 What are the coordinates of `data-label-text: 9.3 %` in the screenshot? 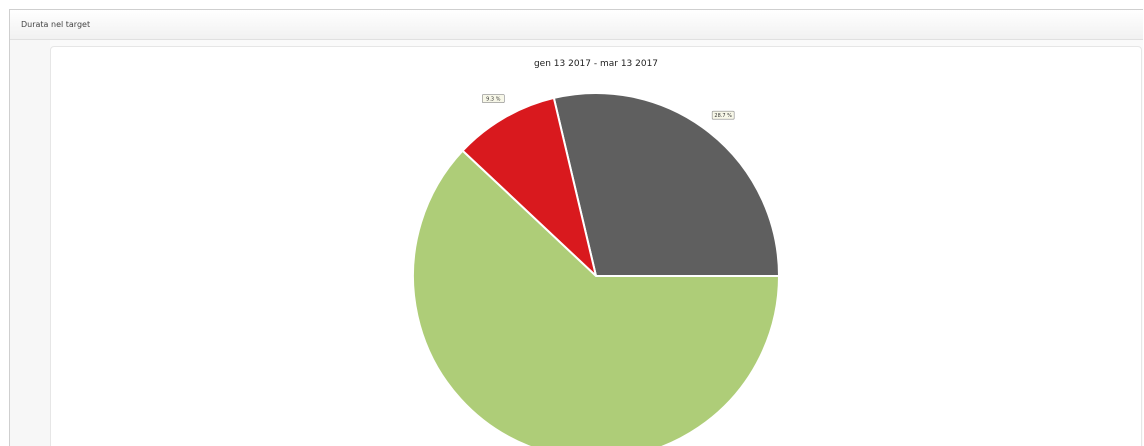 It's located at (493, 100).